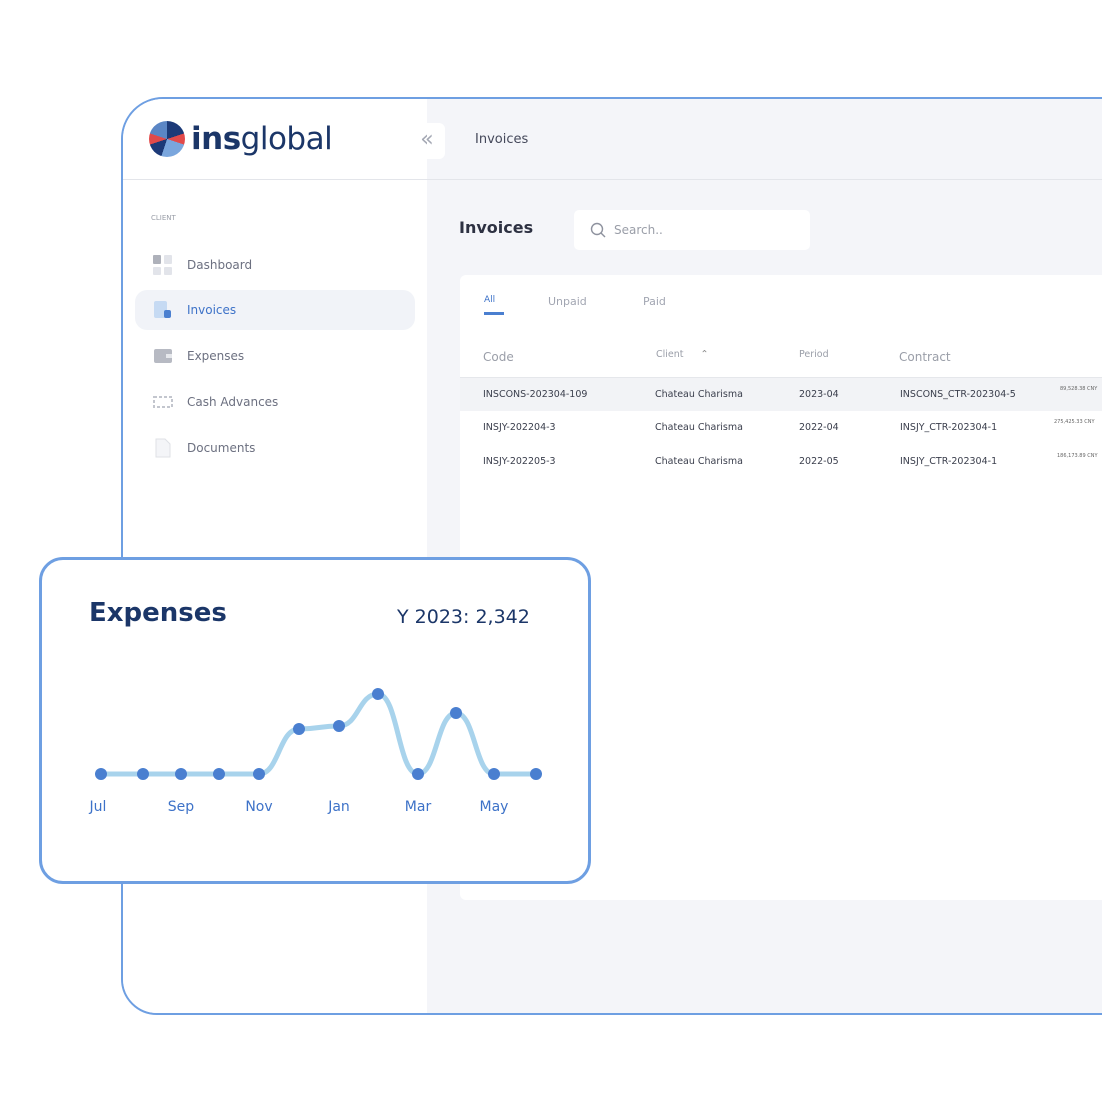 The width and height of the screenshot is (1102, 1116). I want to click on sidebar-item-label: Expenses, so click(216, 356).